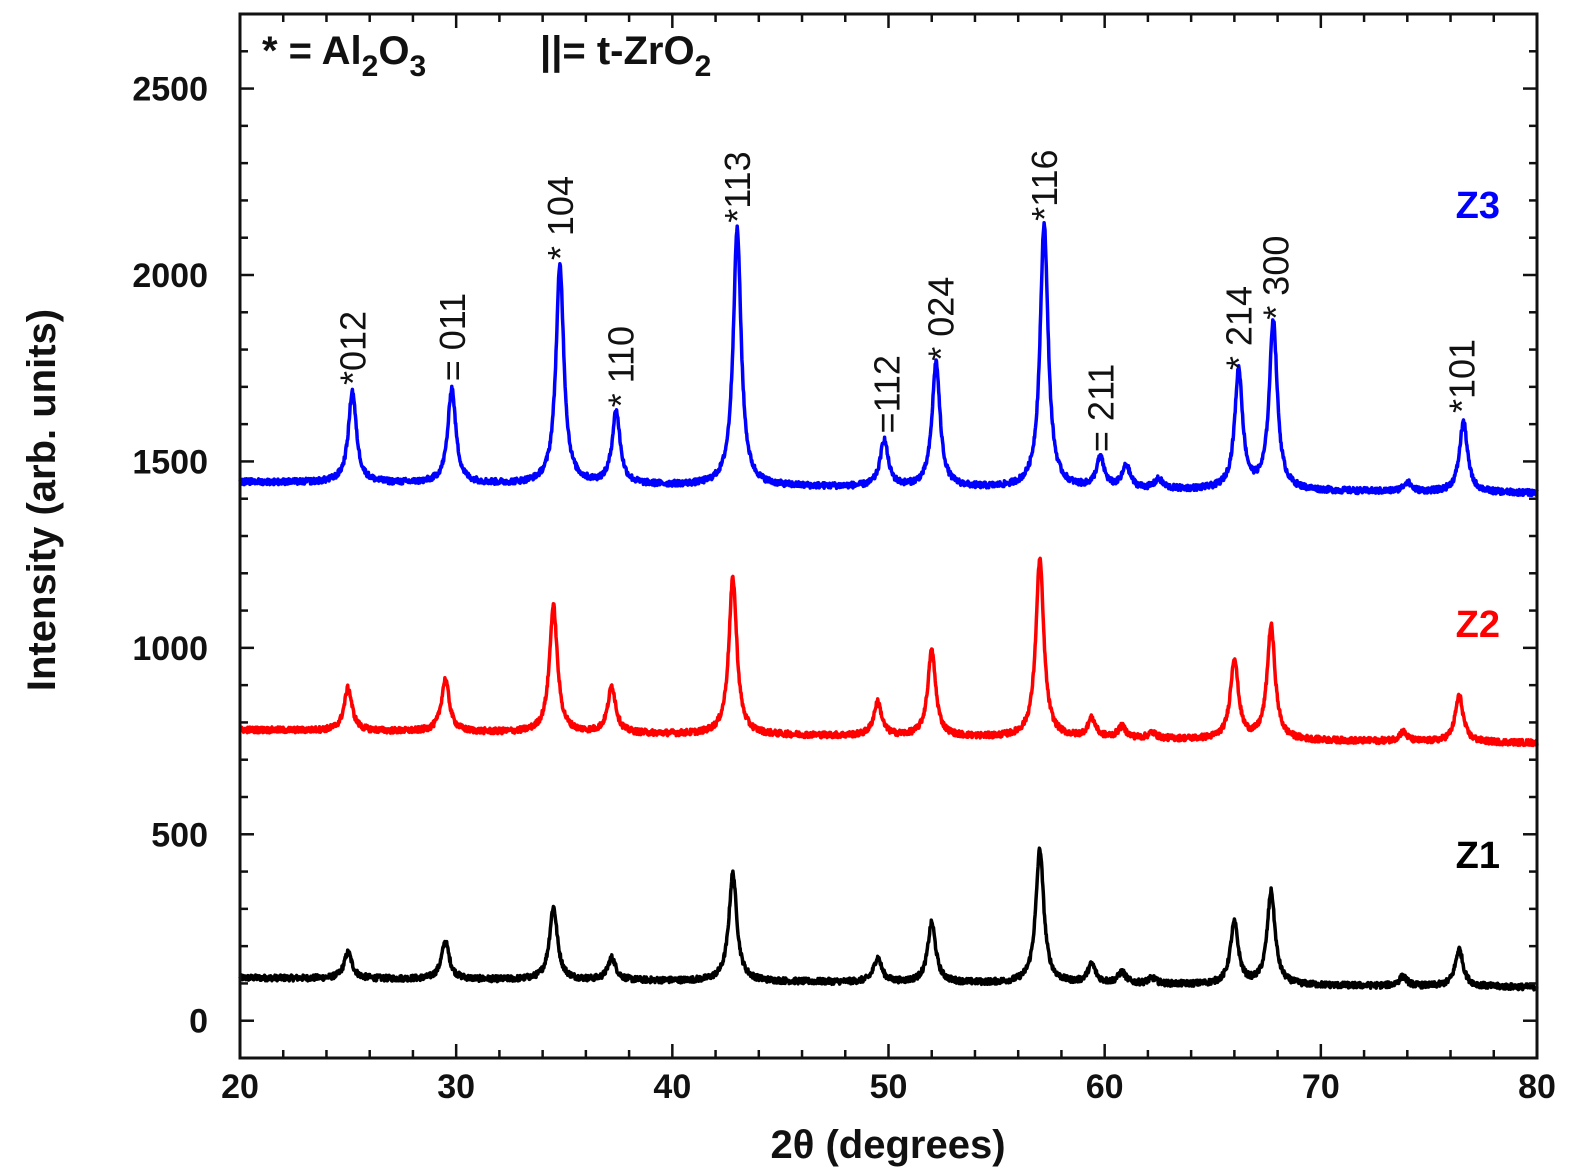  What do you see at coordinates (179, 835) in the screenshot?
I see `y-tick-label: 500` at bounding box center [179, 835].